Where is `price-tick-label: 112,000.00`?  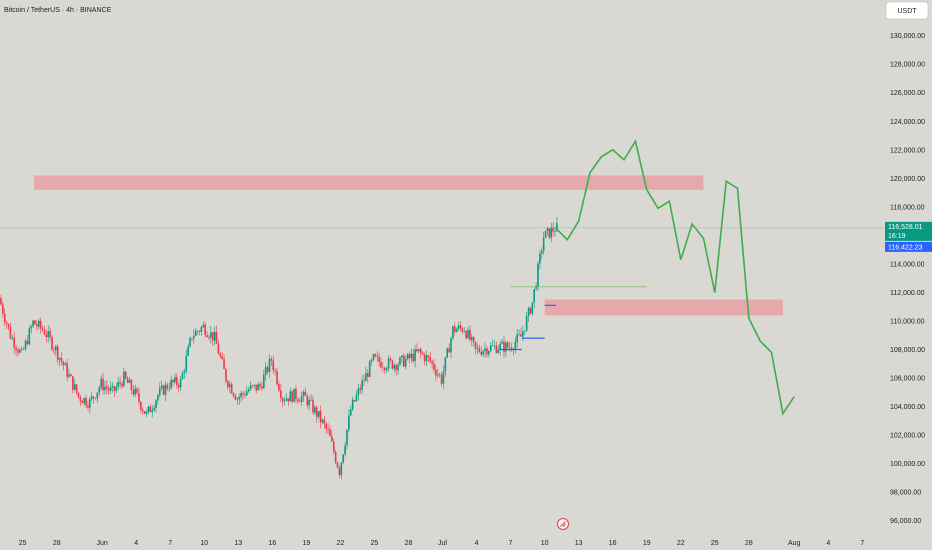
price-tick-label: 112,000.00 is located at coordinates (907, 293).